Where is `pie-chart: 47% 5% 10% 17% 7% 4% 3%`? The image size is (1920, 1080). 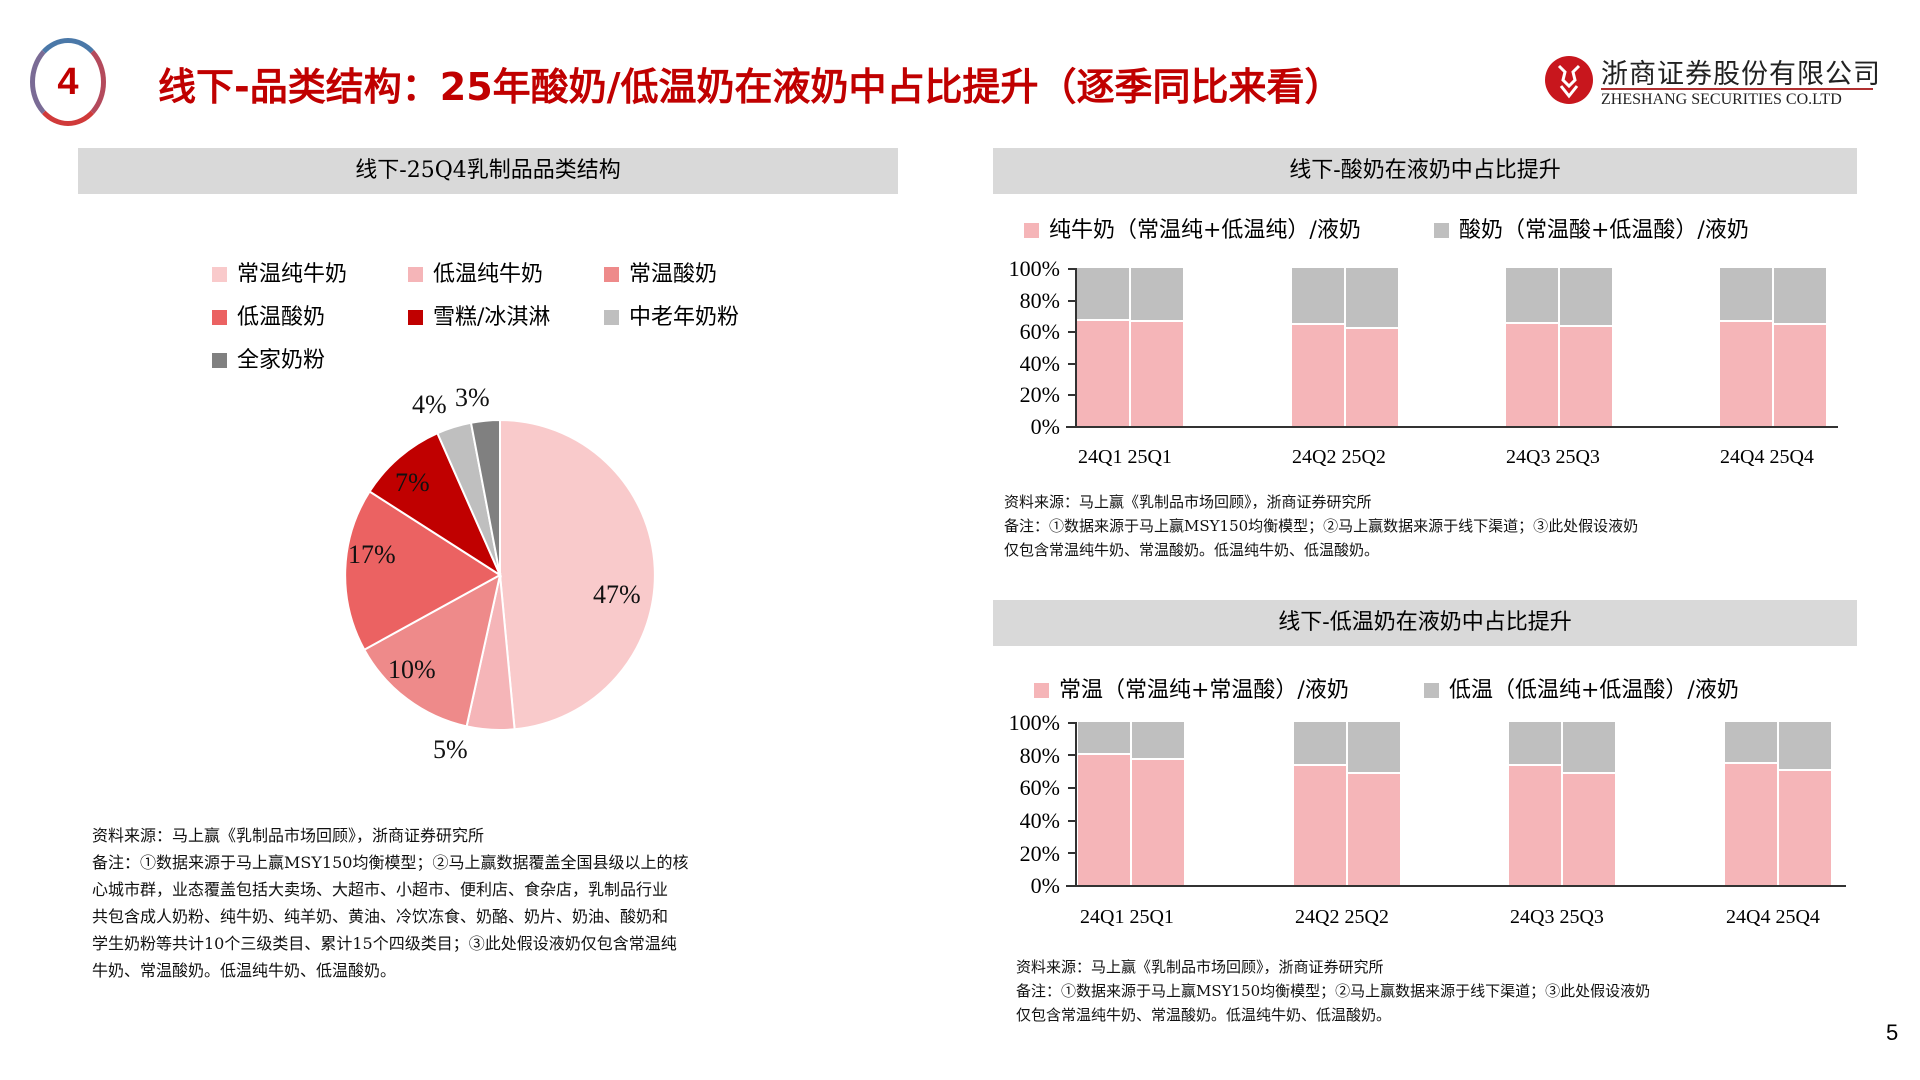 pie-chart: 47% 5% 10% 17% 7% 4% 3% is located at coordinates (500, 572).